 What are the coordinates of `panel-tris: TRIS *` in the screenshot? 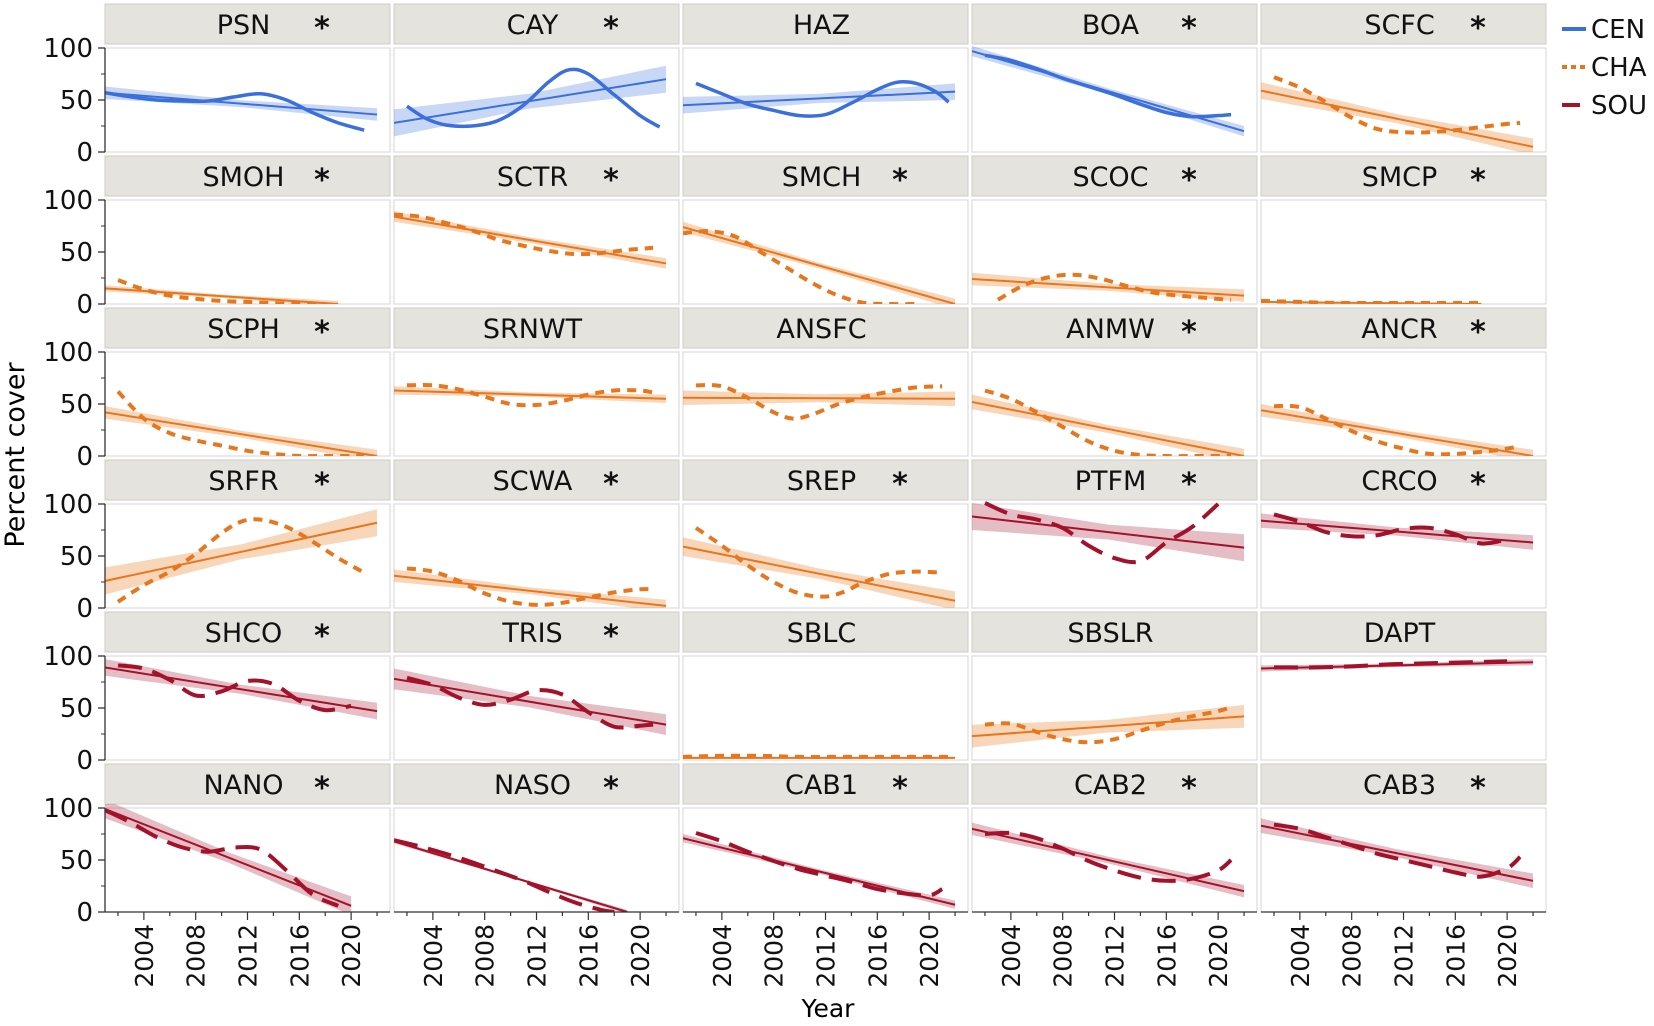 It's located at (536, 686).